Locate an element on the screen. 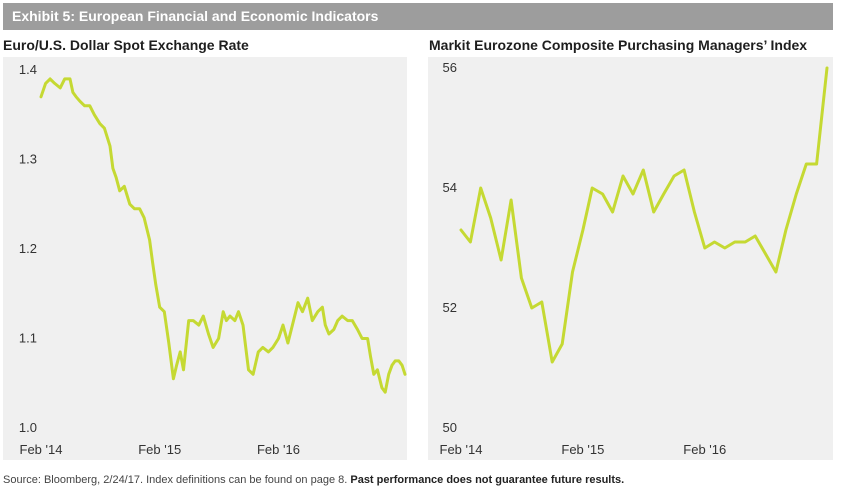 This screenshot has height=495, width=843. chart-title-eurusd: Euro/U.S. Dollar Spot Exchange Rate is located at coordinates (126, 45).